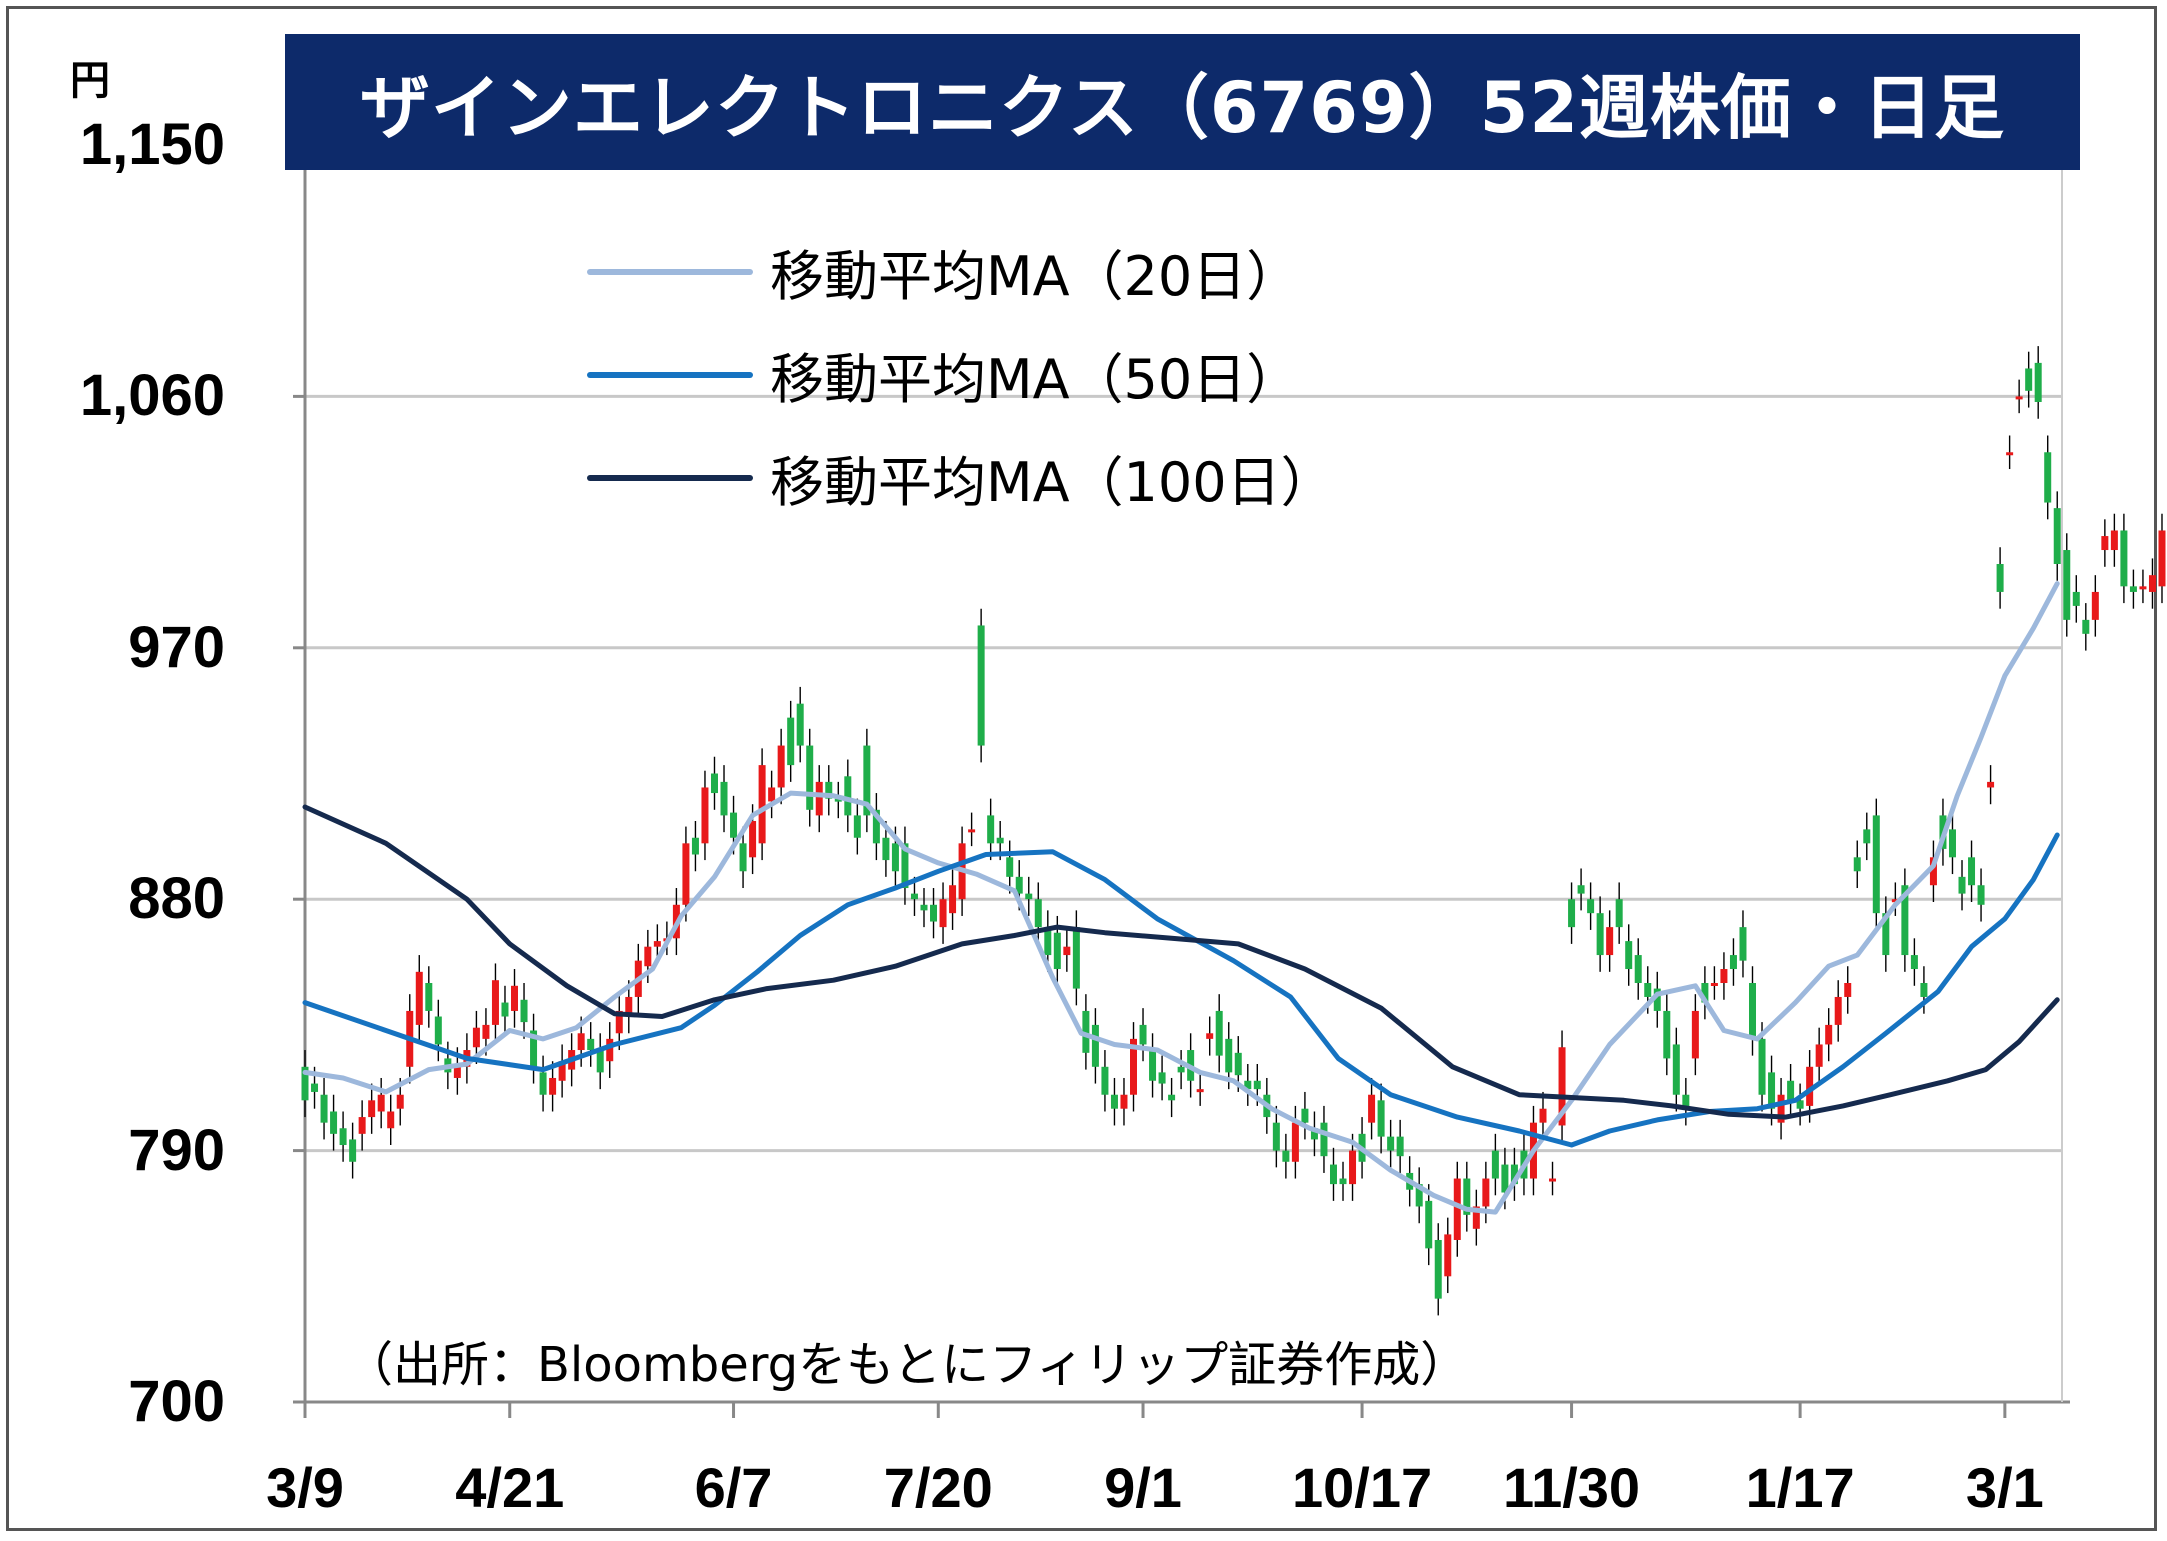  Describe the element at coordinates (1143, 1487) in the screenshot. I see `x-tick-label: 9/1` at that location.